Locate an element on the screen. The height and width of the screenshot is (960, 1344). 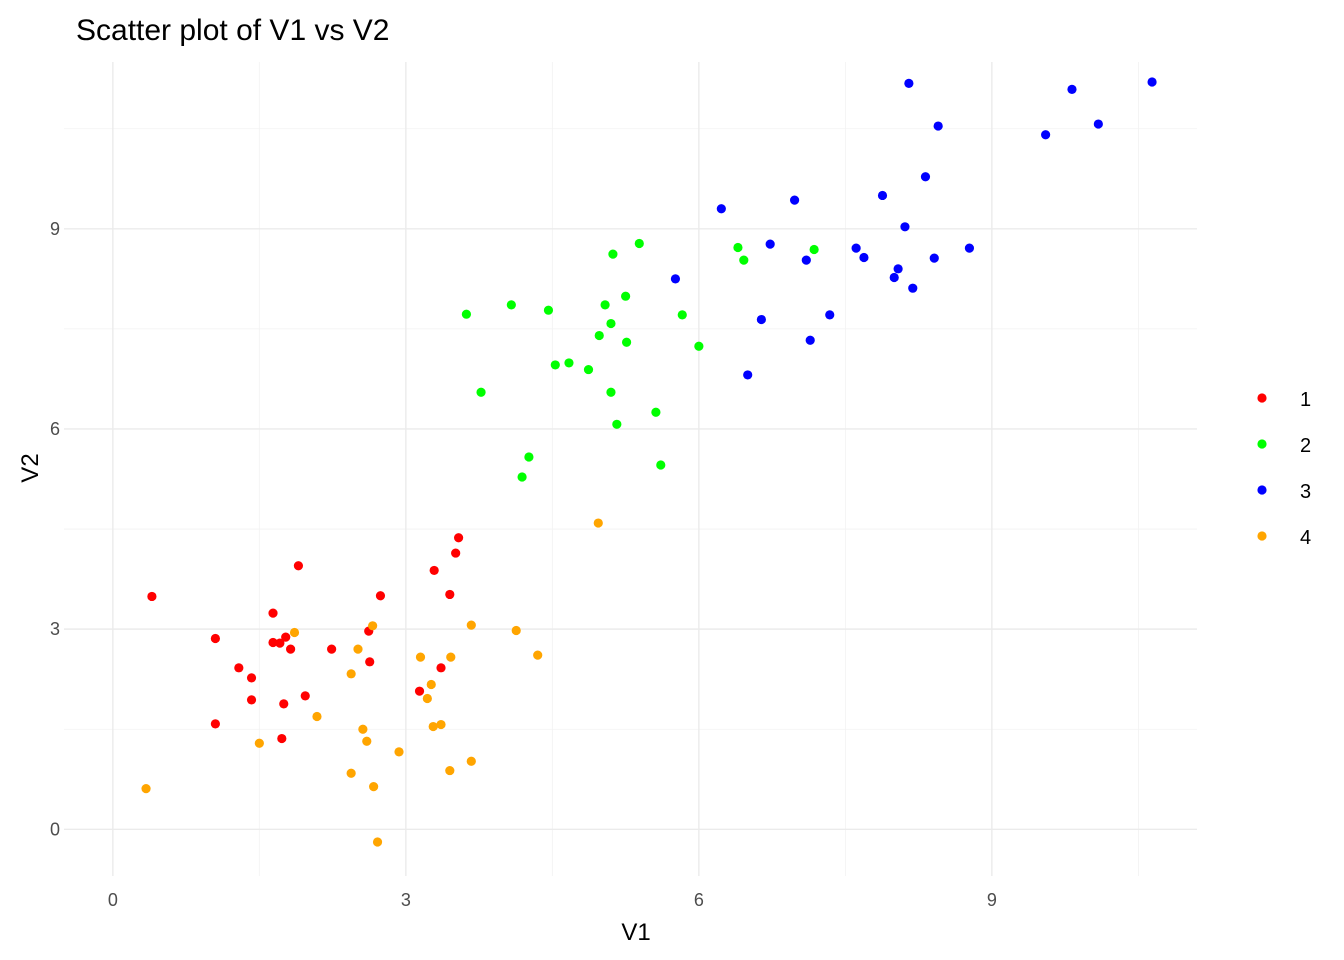
legend-label-4: 4 is located at coordinates (1305, 538).